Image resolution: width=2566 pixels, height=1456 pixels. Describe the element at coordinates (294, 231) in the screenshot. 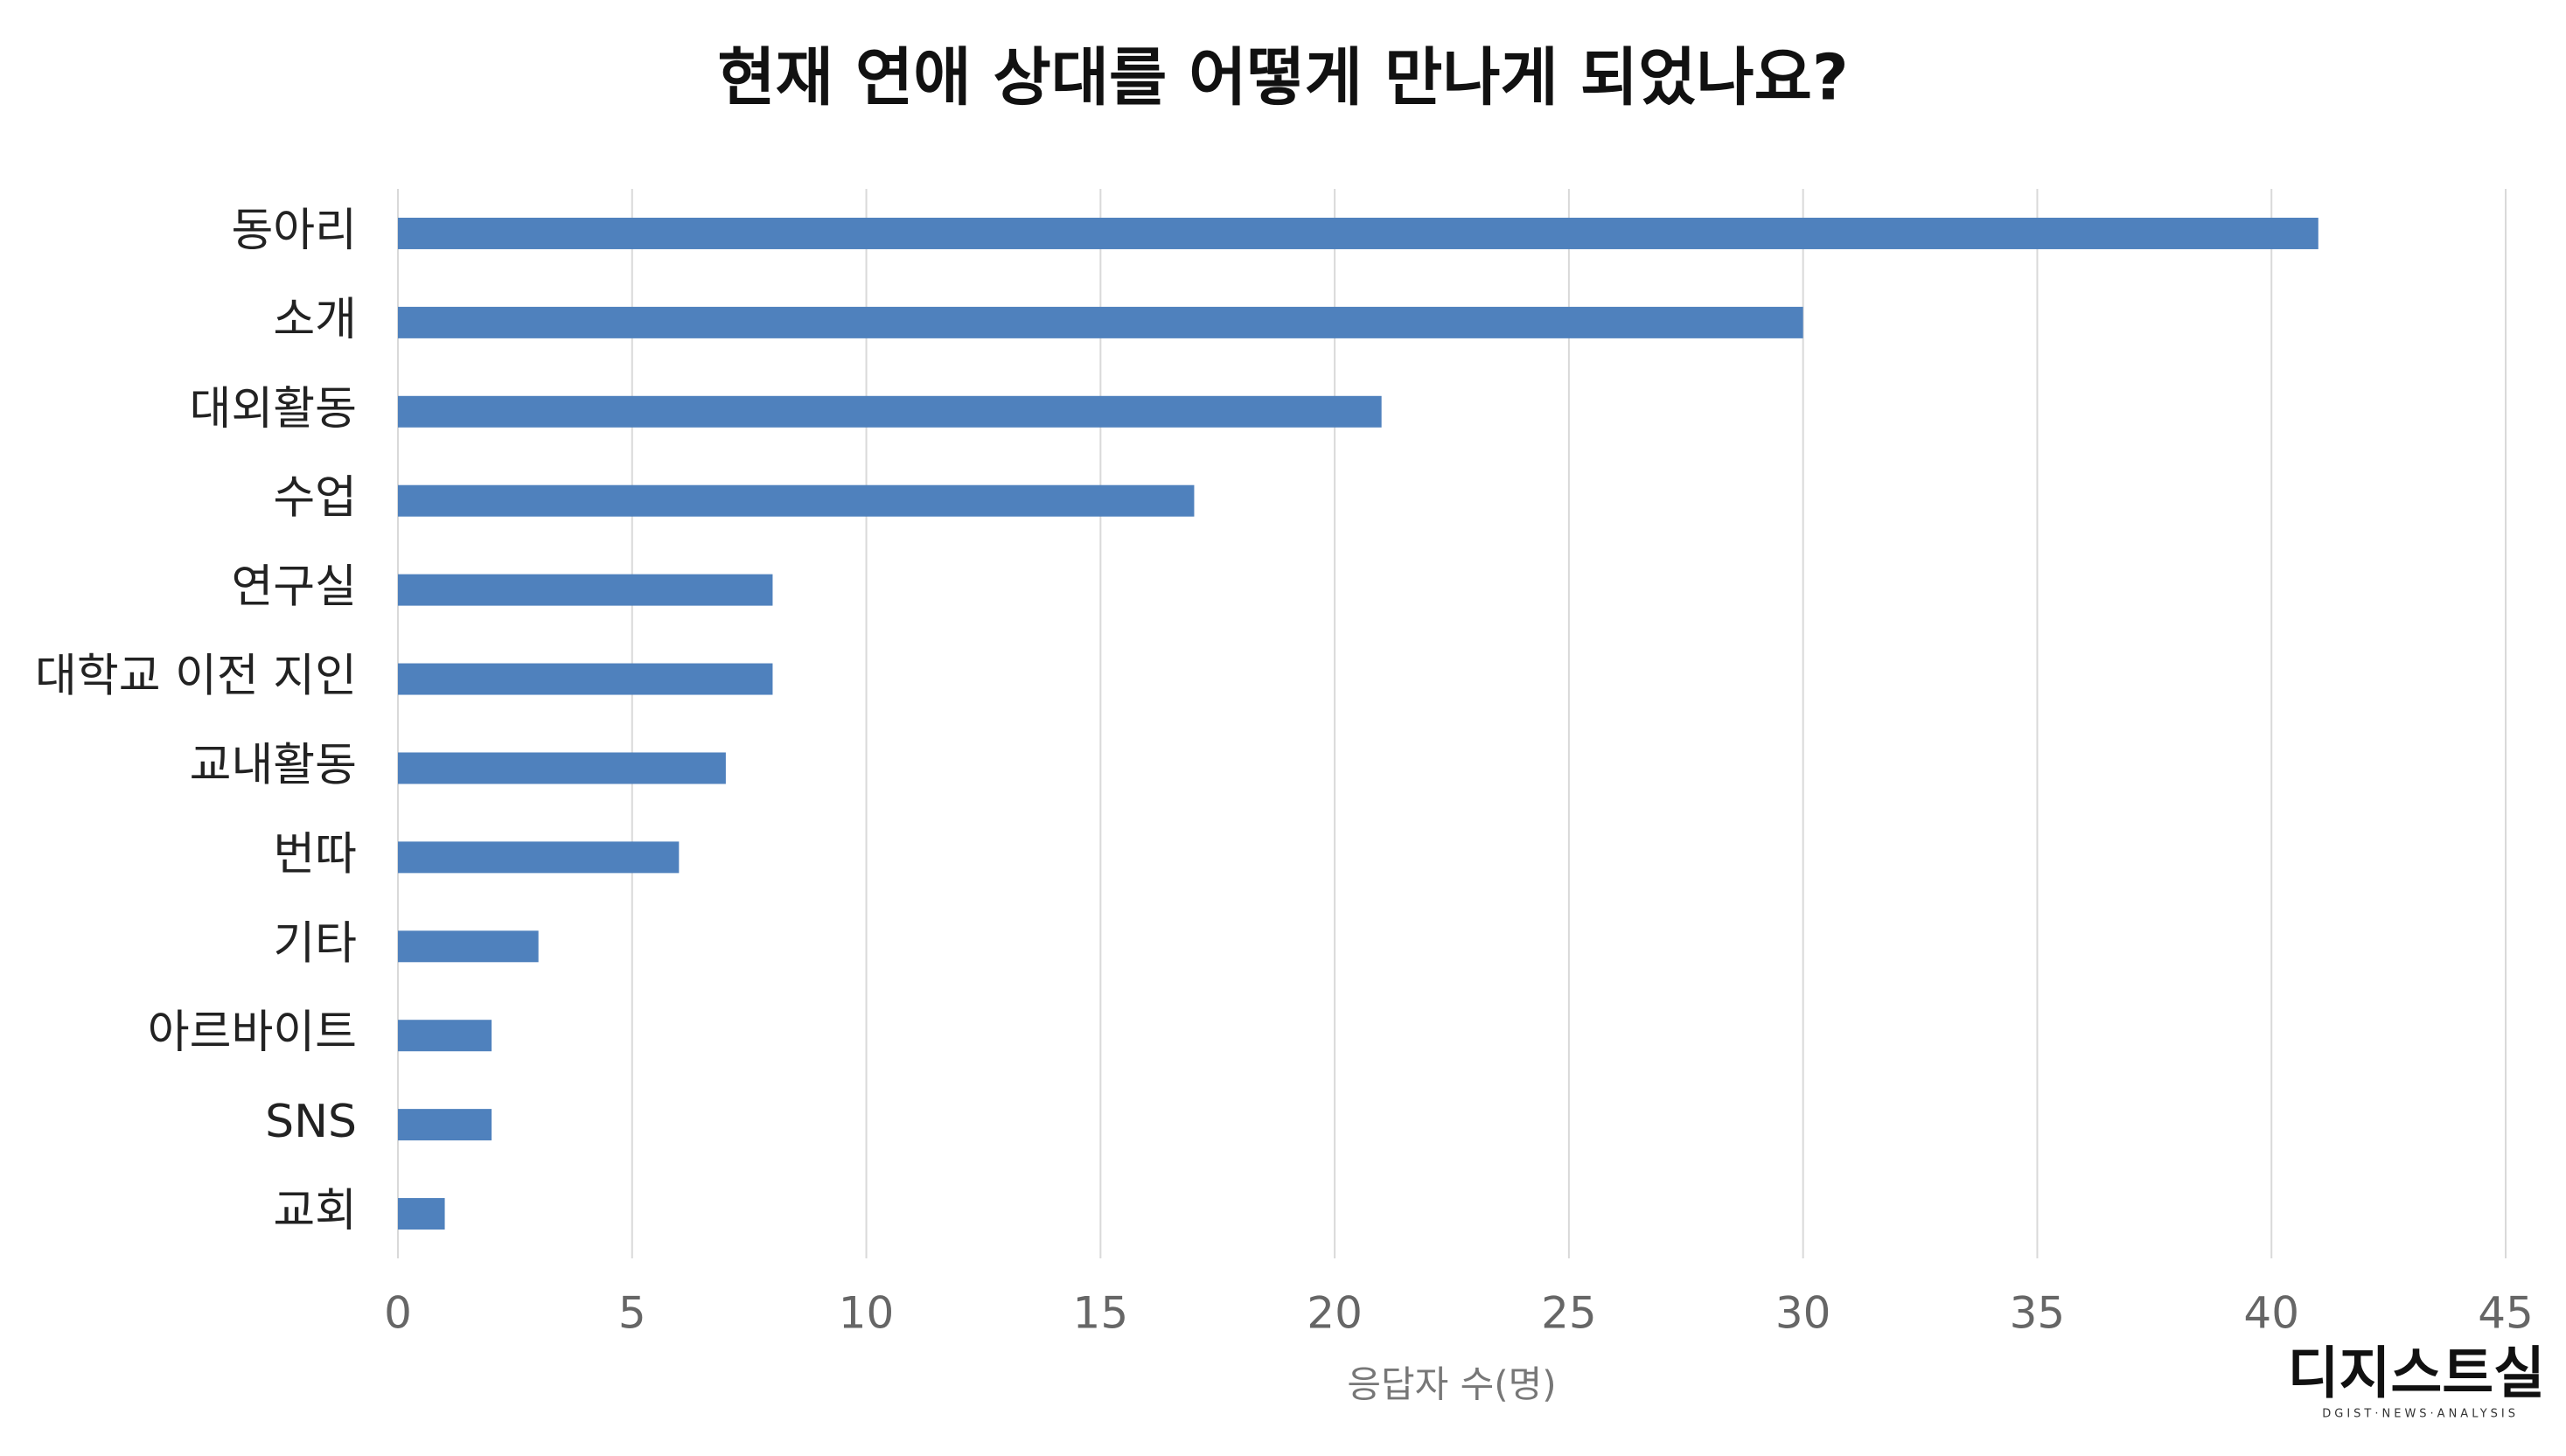

I see `y-tick-label: 동아리` at that location.